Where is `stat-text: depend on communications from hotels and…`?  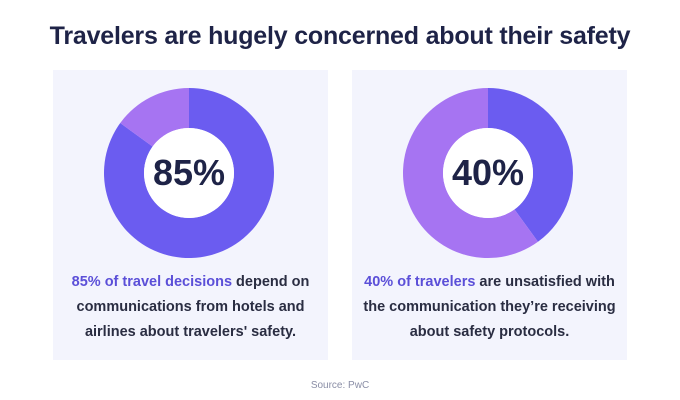
stat-text: depend on communications from hotels and… is located at coordinates (193, 307).